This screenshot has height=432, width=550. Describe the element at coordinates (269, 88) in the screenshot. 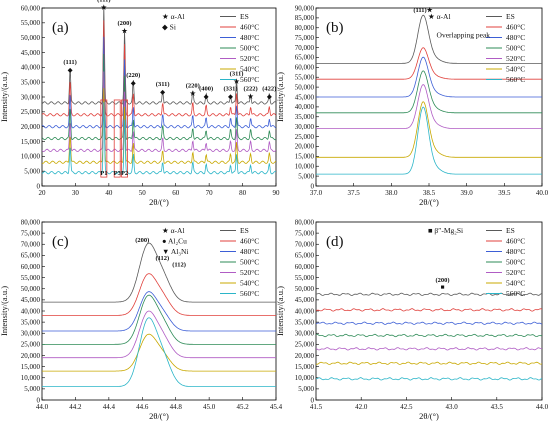

I see `peak-label: (422)` at that location.